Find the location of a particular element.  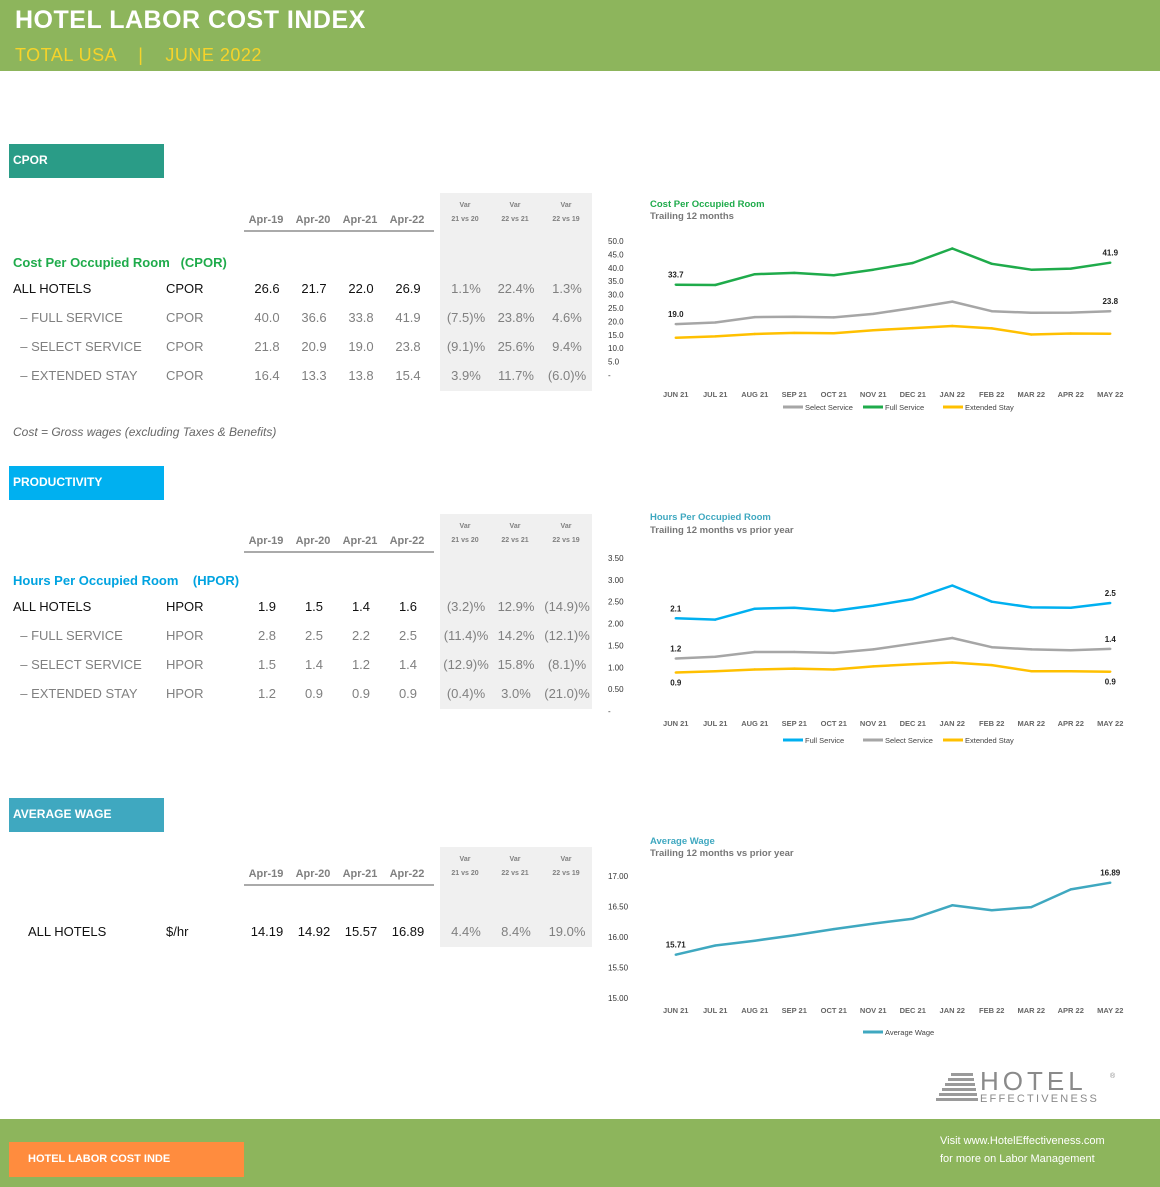

cpor-period-header: Apr-20 is located at coordinates (313, 220).